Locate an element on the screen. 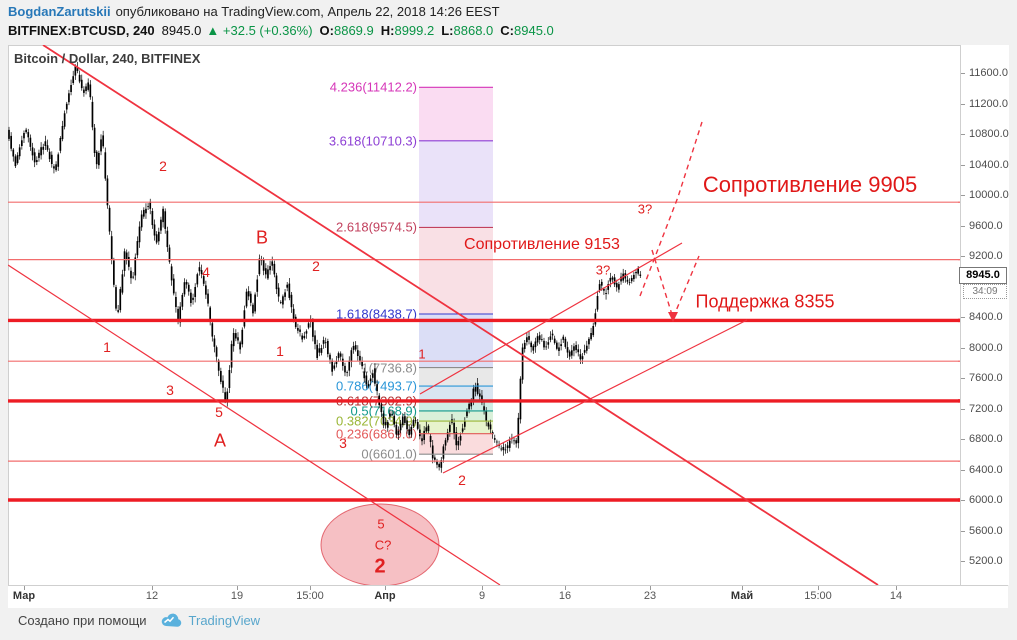 This screenshot has height=640, width=1017. price-tick-label: 8400.0 is located at coordinates (986, 317).